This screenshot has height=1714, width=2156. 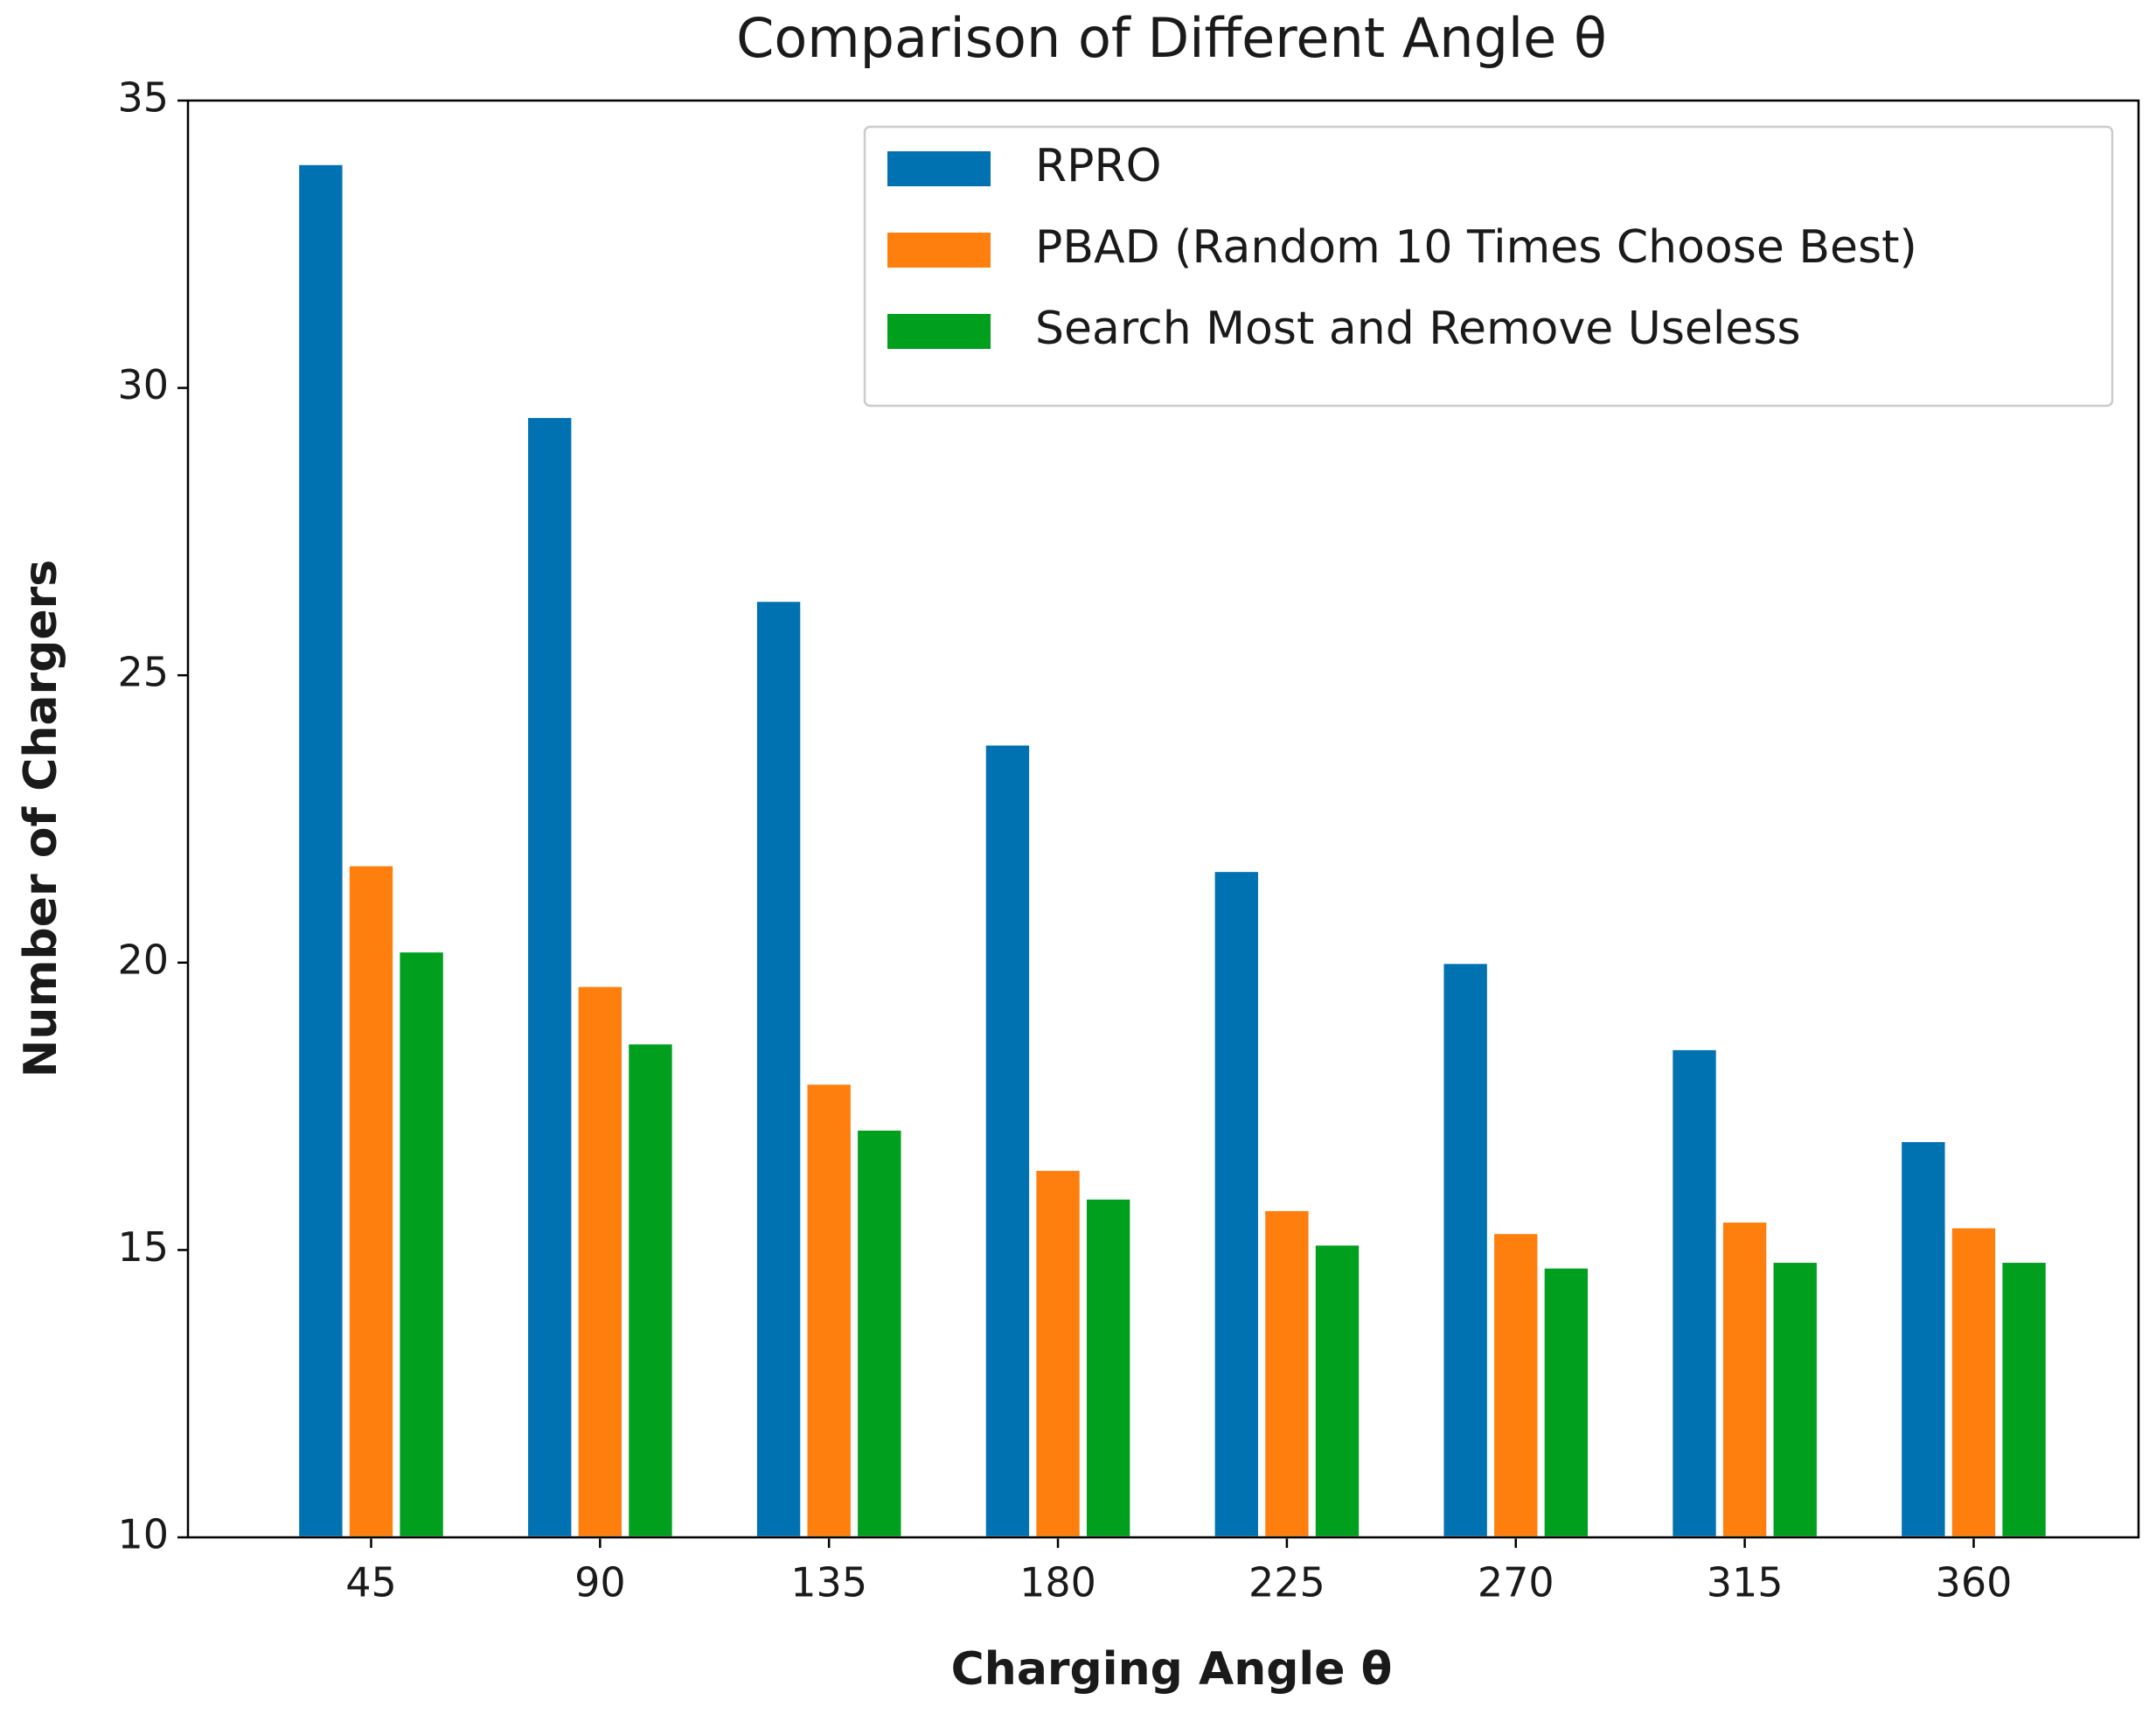 What do you see at coordinates (1418, 329) in the screenshot?
I see `legend-label: Search Most and Remove Useless` at bounding box center [1418, 329].